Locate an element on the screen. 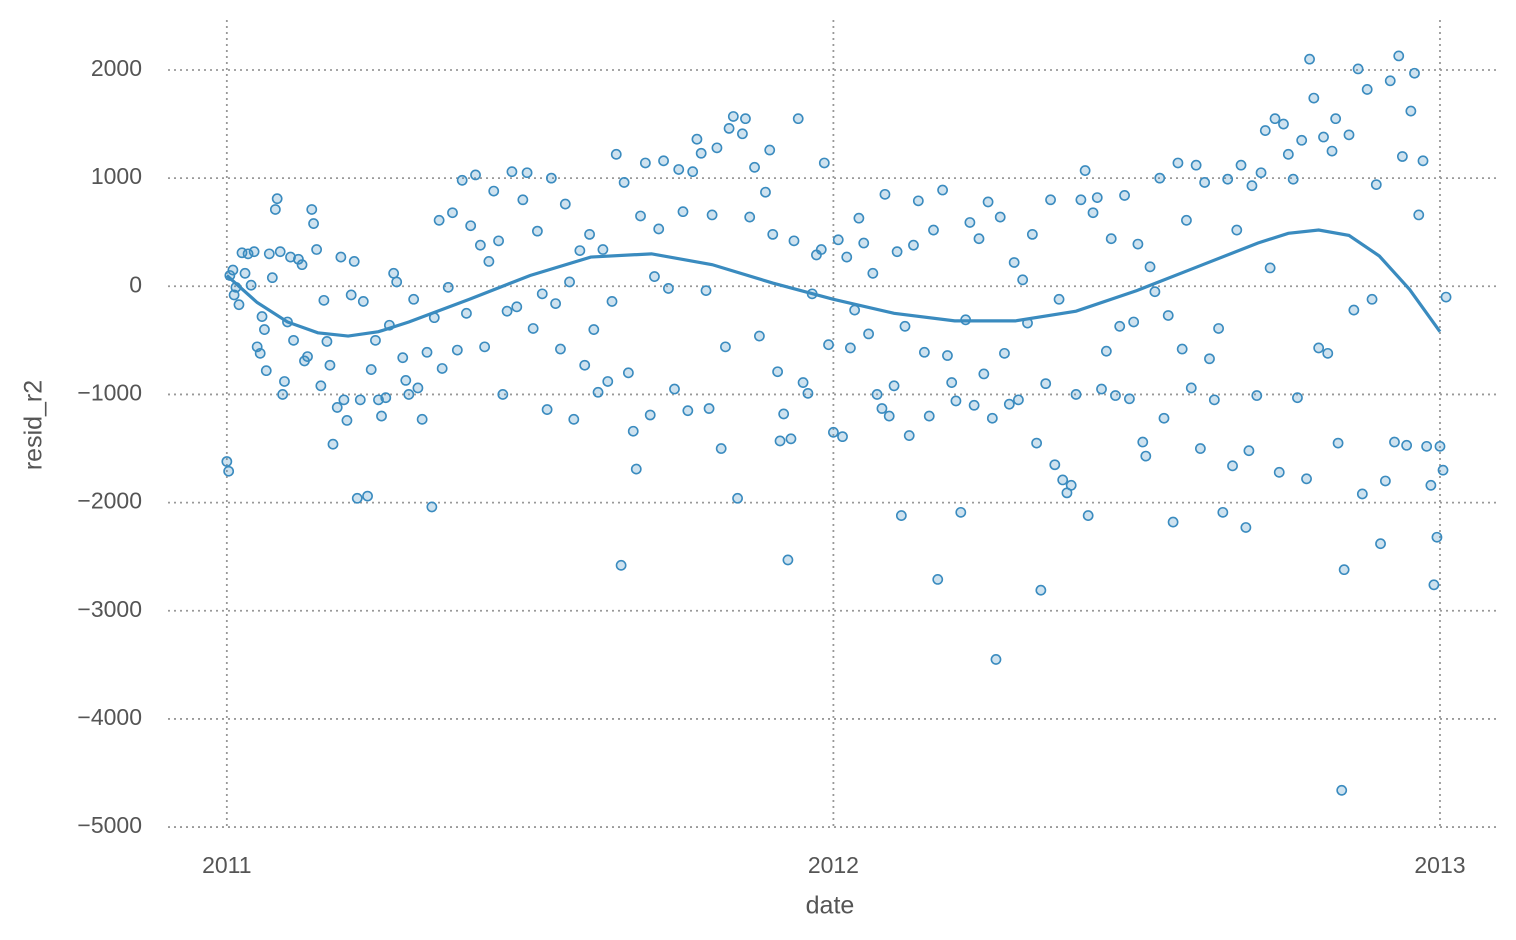  x-tick-label: 2011 is located at coordinates (226, 865).